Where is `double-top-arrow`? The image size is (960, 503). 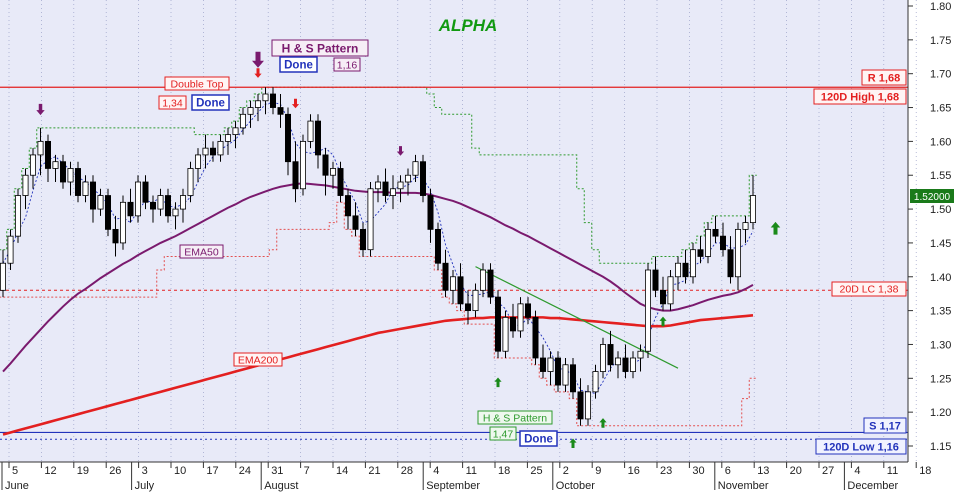
double-top-arrow is located at coordinates (258, 73).